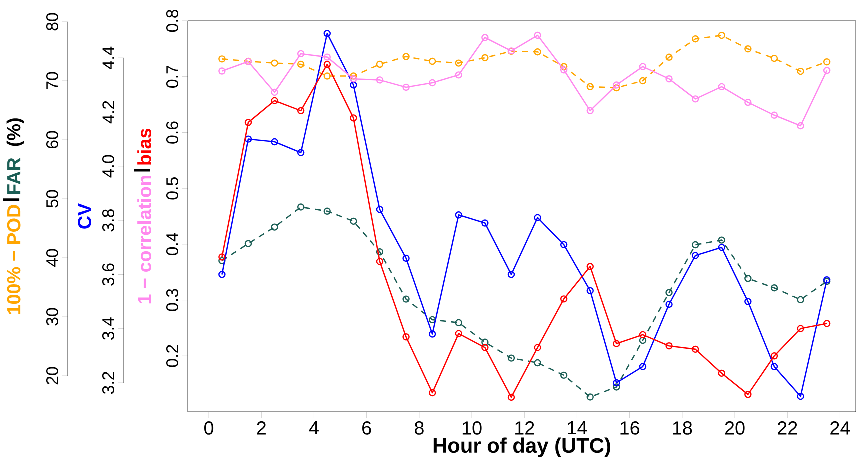  Describe the element at coordinates (108, 58) in the screenshot. I see `y2-tick-label: 4.4` at that location.